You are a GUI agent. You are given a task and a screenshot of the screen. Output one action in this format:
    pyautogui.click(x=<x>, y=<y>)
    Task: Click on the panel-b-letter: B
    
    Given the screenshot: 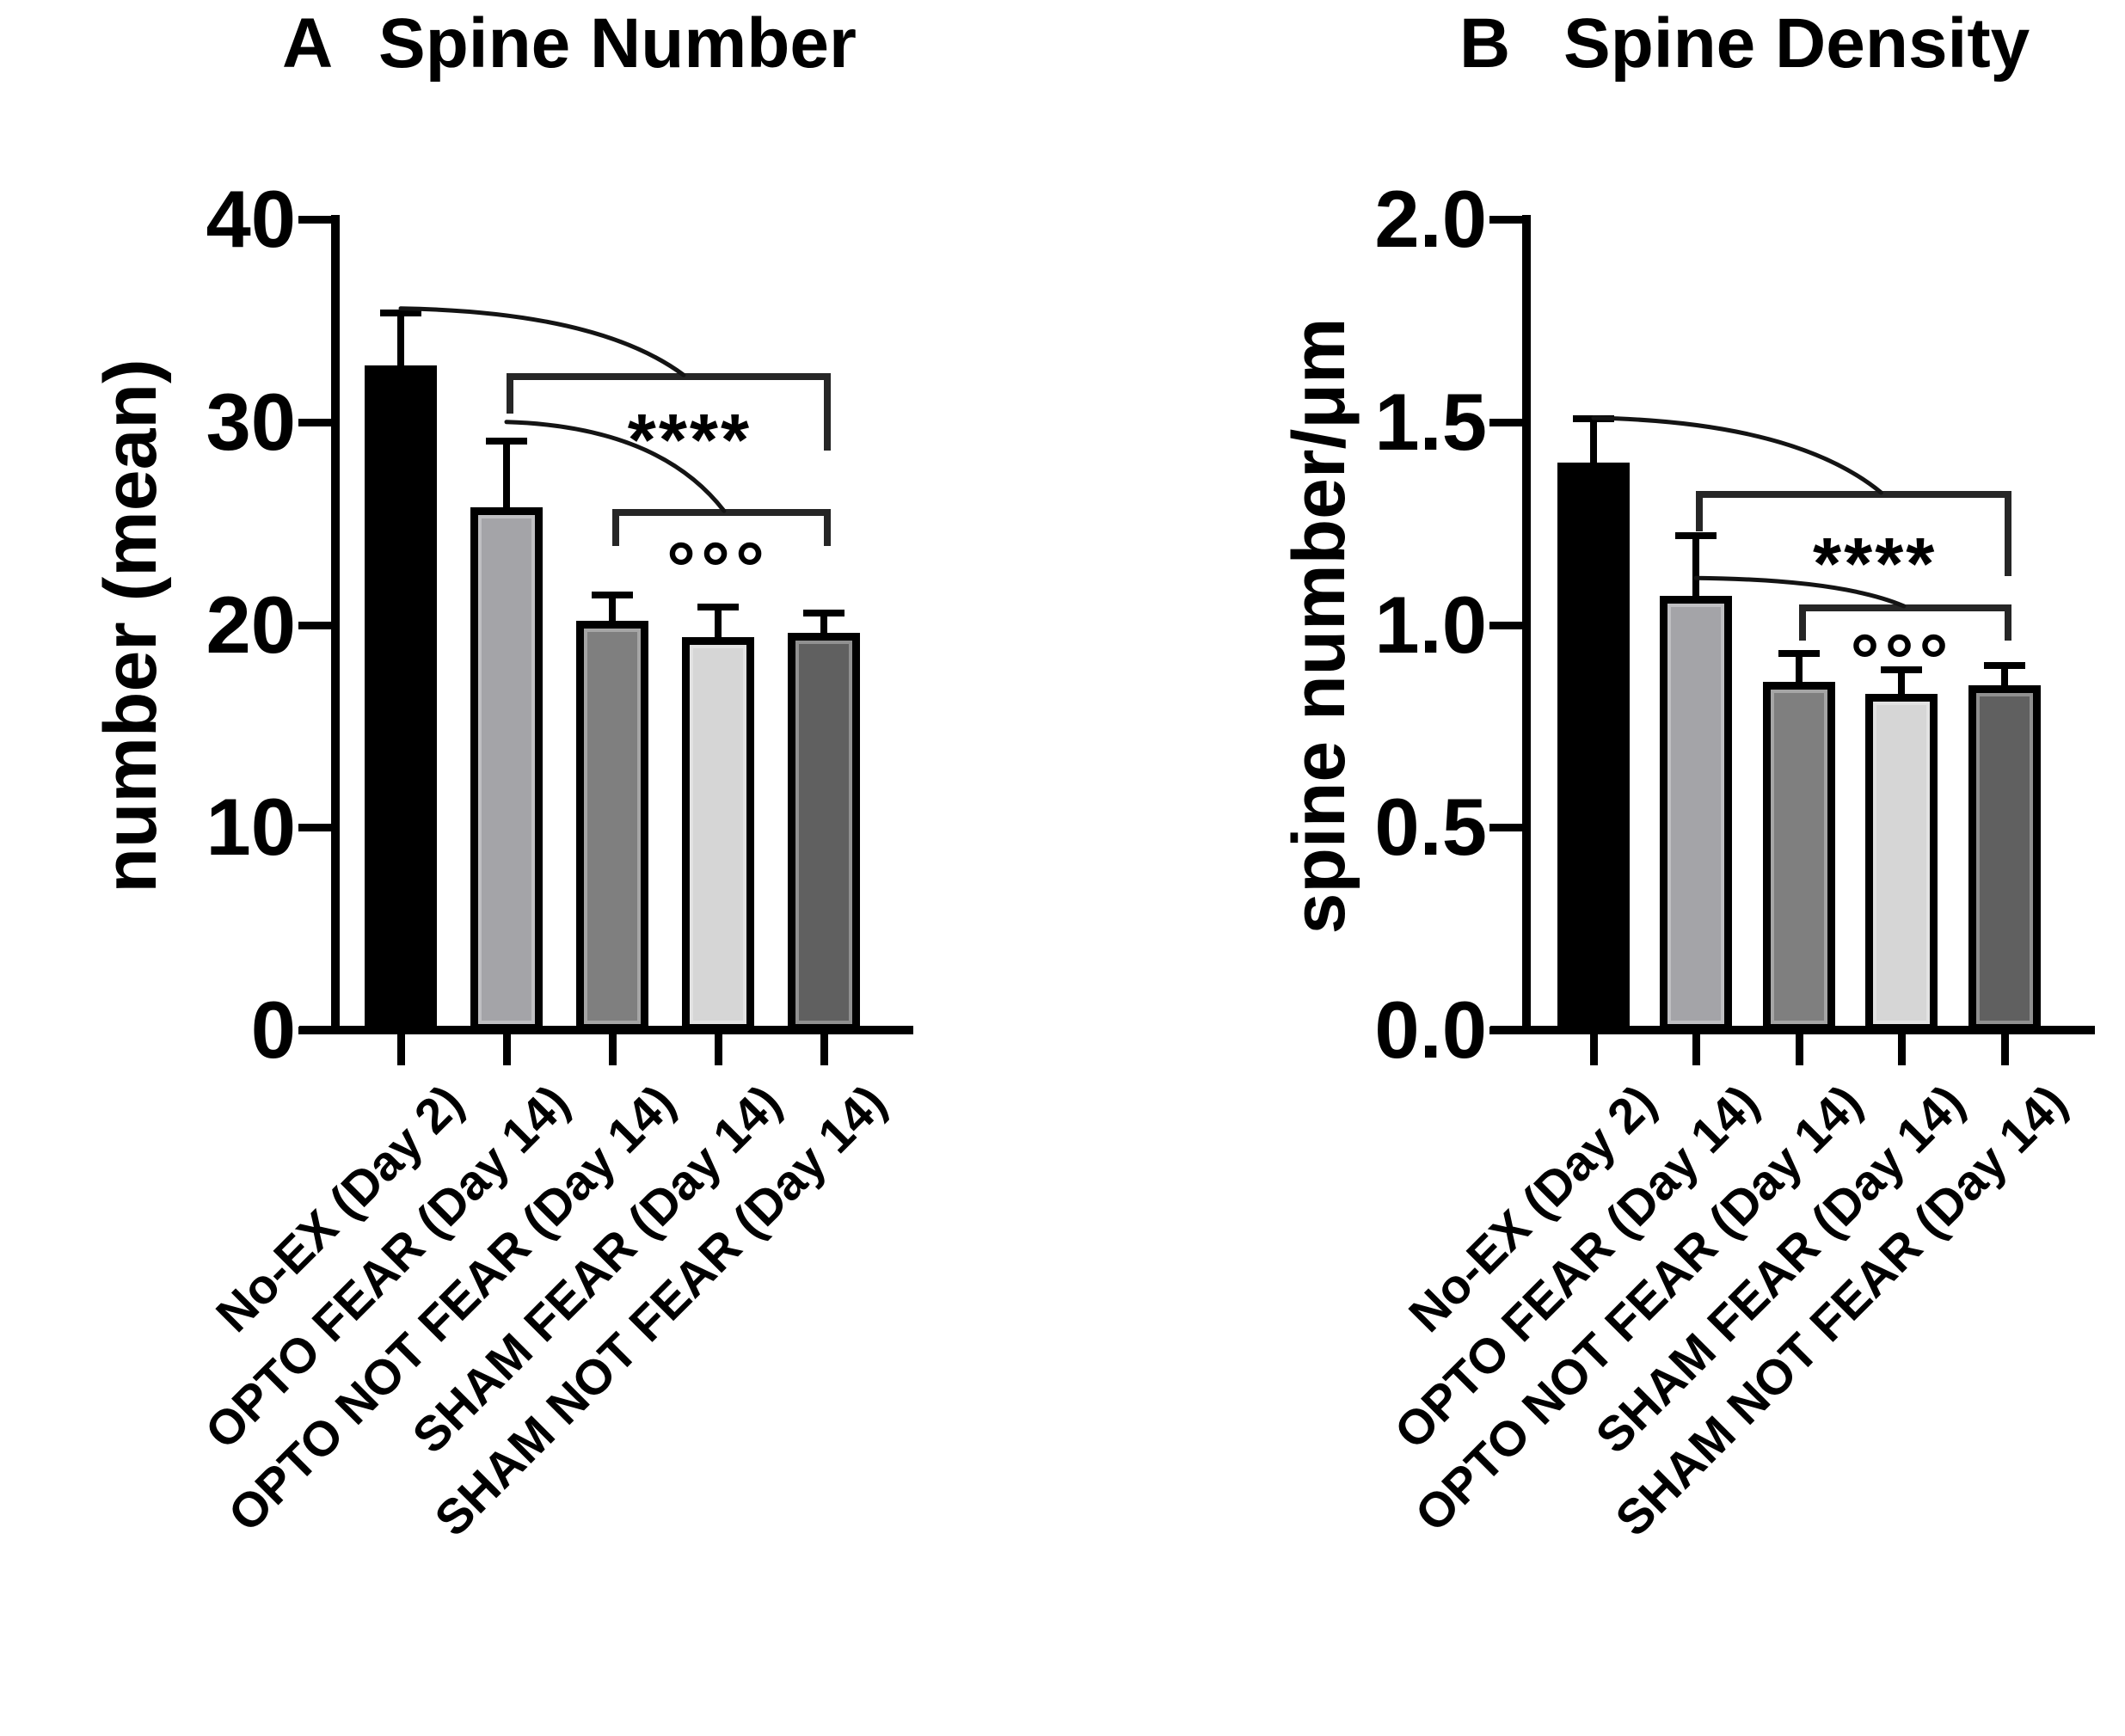 What is the action you would take?
    pyautogui.click(x=1485, y=43)
    